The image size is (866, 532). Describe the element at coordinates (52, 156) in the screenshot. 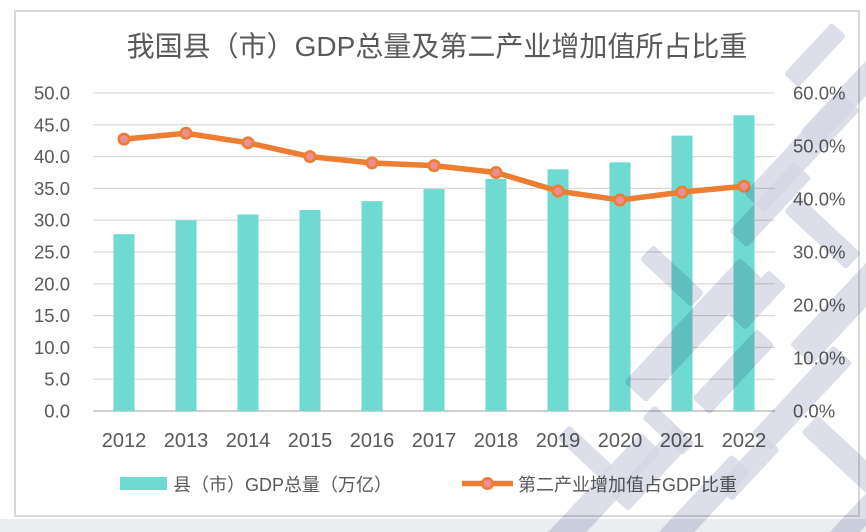

I see `left-axis-tick: 40.0` at that location.